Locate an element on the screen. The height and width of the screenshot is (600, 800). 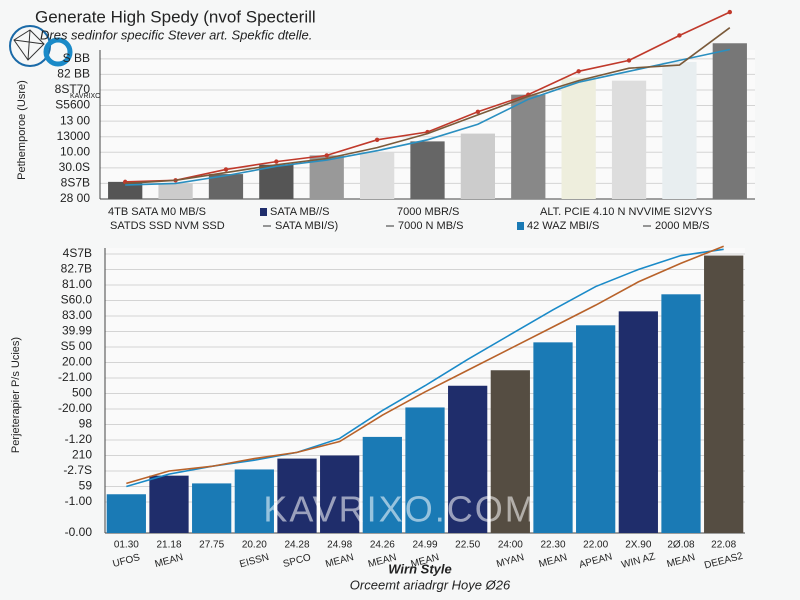
x-tick-label: 22.00 is located at coordinates (595, 545).